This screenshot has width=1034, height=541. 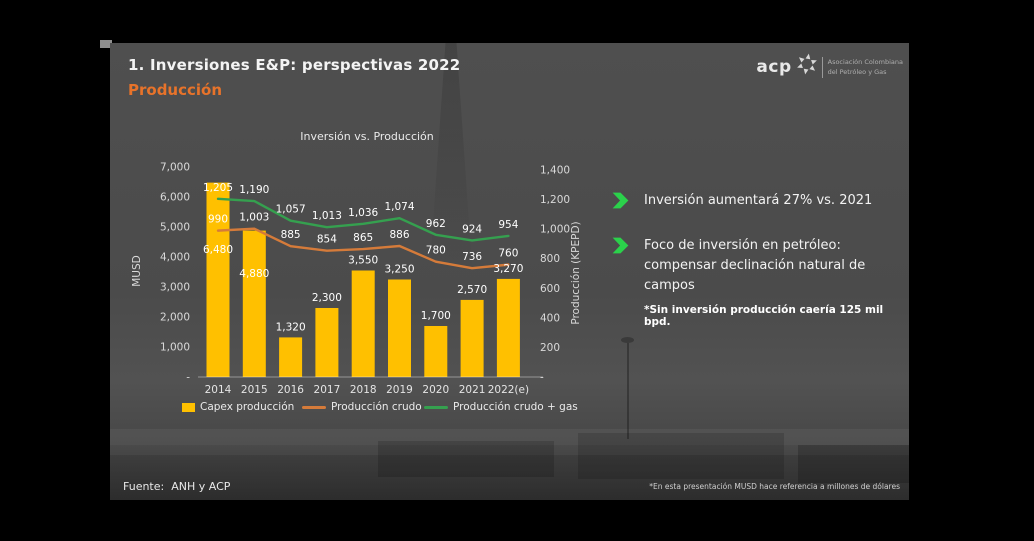 What do you see at coordinates (627, 340) in the screenshot?
I see `light-pole-lamp` at bounding box center [627, 340].